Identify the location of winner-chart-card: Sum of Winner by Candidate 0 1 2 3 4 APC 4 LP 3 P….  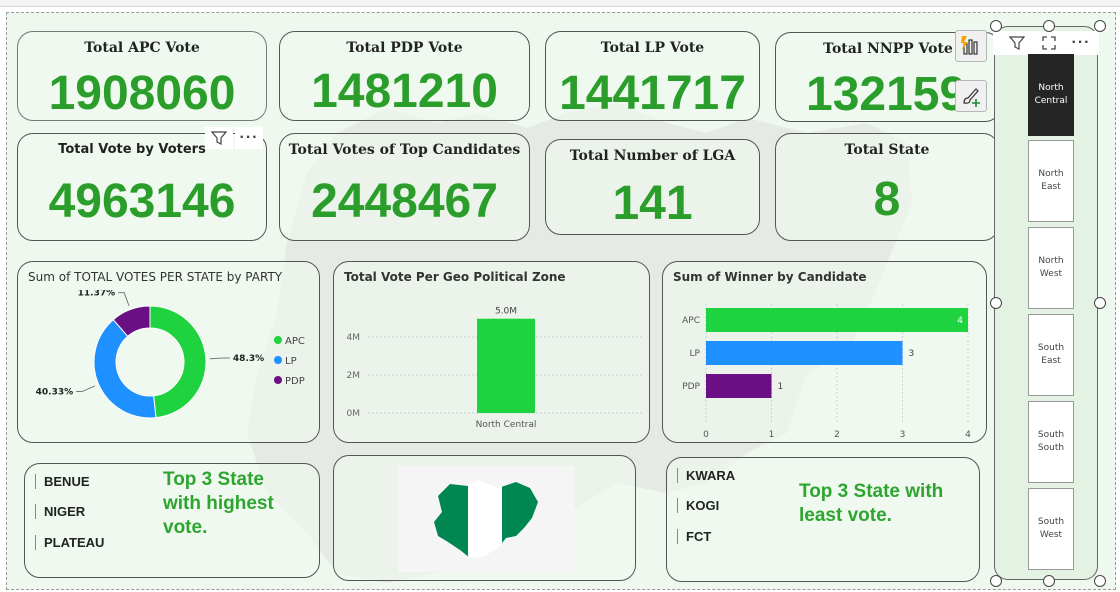
(824, 352).